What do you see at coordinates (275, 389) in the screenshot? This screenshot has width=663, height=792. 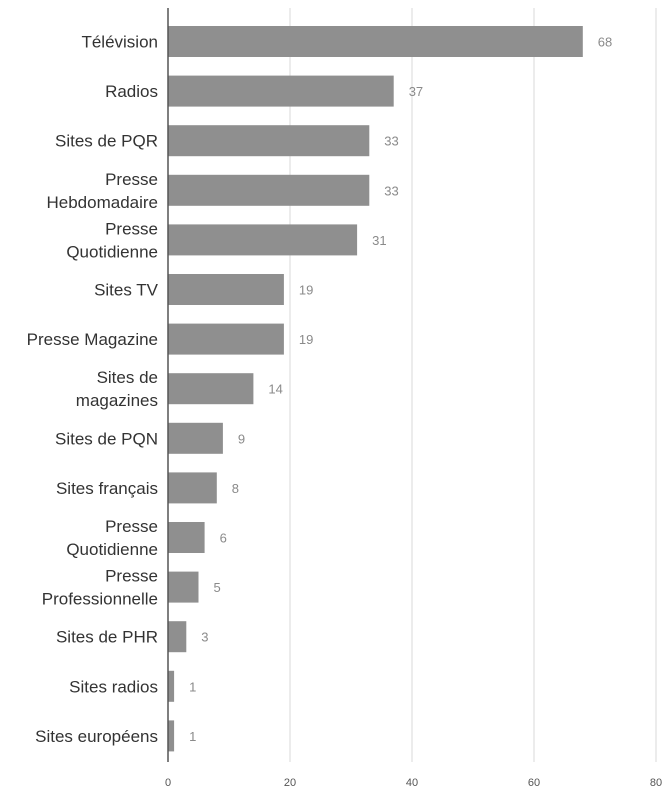 I see `value-label: 14` at bounding box center [275, 389].